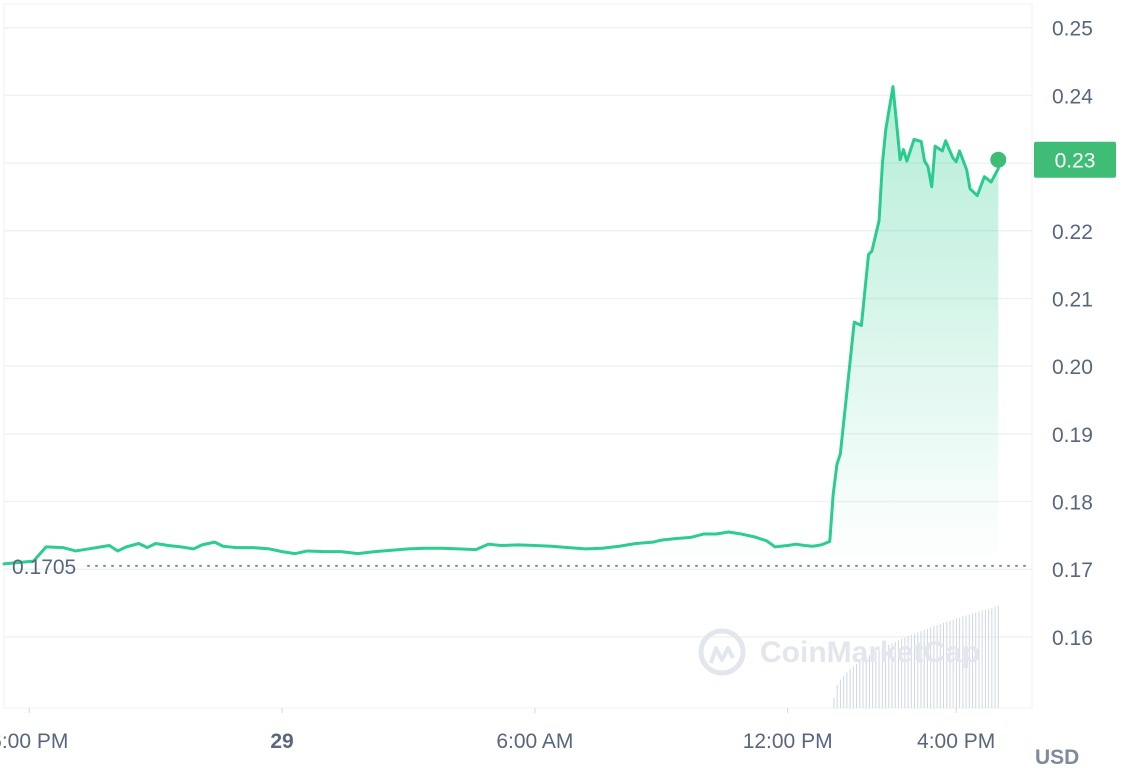  I want to click on y-tick-label: 0.21, so click(1072, 299).